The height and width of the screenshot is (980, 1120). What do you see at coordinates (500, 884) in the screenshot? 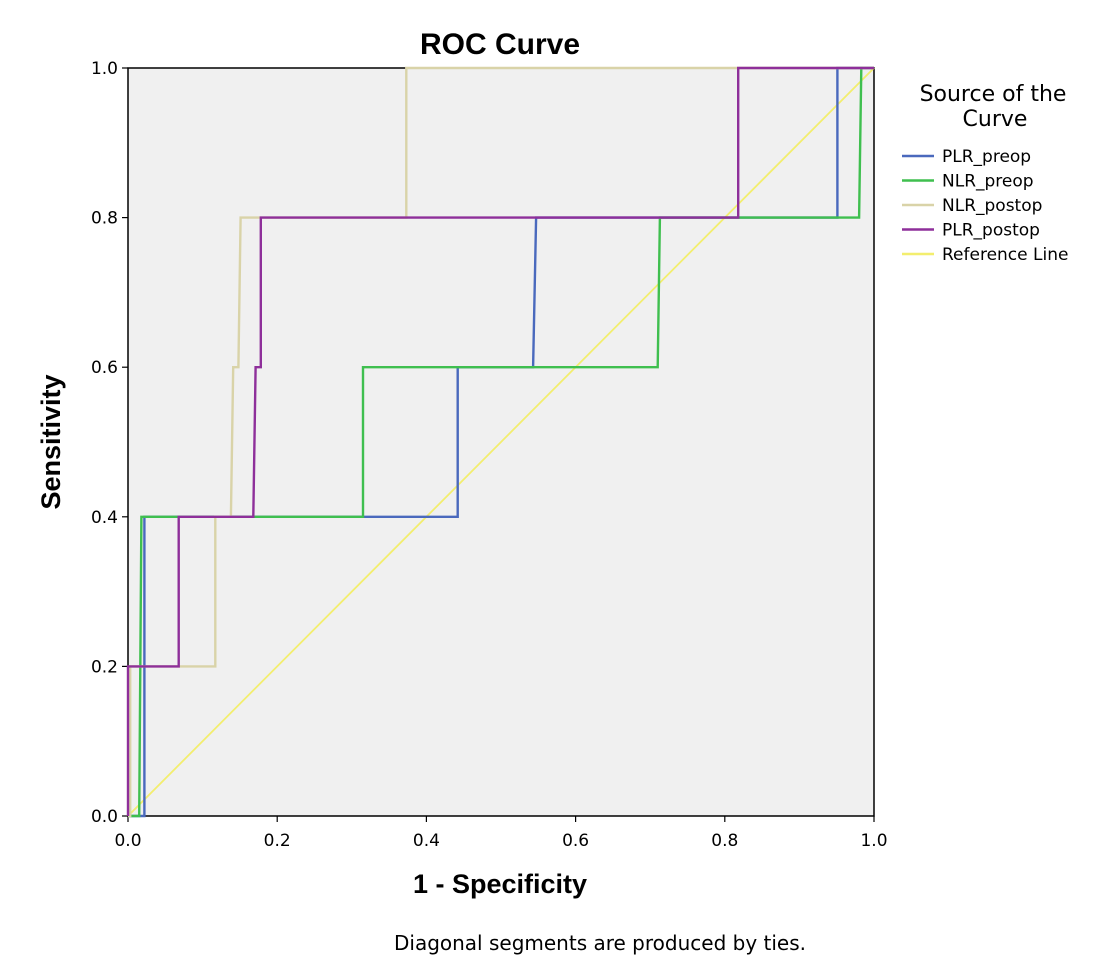
I see `x-axis-label: 1 - Specificity` at bounding box center [500, 884].